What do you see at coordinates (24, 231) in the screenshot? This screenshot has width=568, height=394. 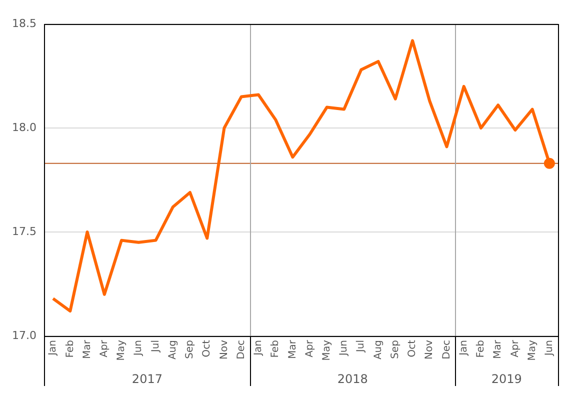 I see `y-tick-label: 17.5` at bounding box center [24, 231].